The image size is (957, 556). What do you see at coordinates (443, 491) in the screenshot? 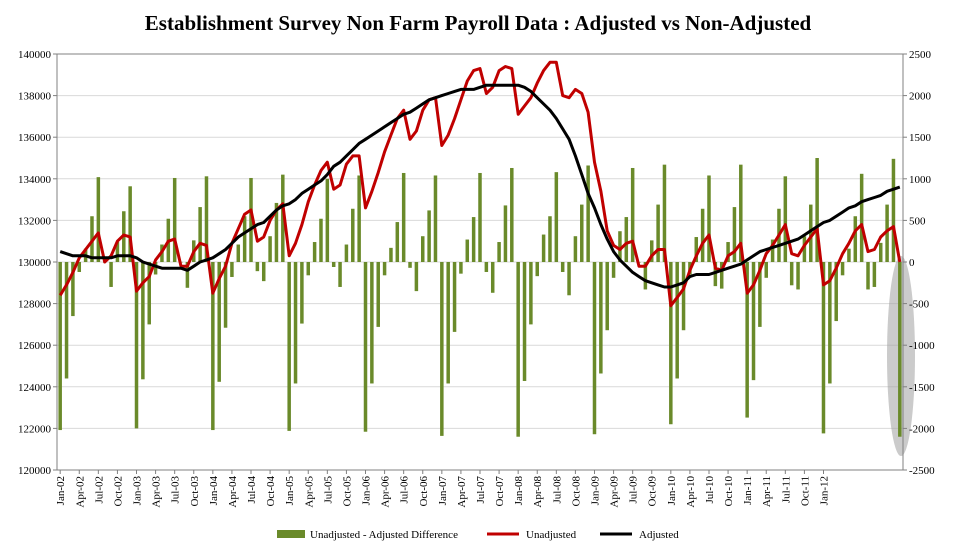
I see `x-tick-label: Jan-07` at bounding box center [443, 491].